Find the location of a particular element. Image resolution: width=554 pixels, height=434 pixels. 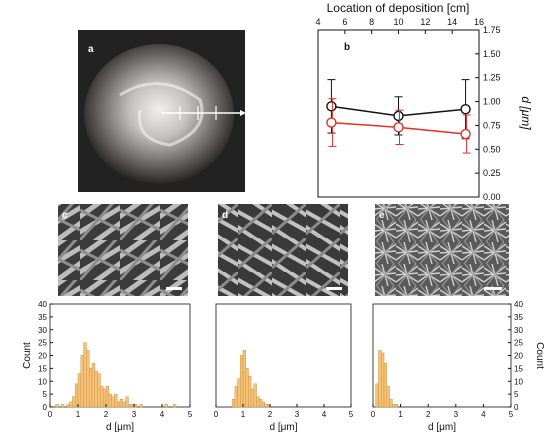

panel-e-sem: e is located at coordinates (442, 250).